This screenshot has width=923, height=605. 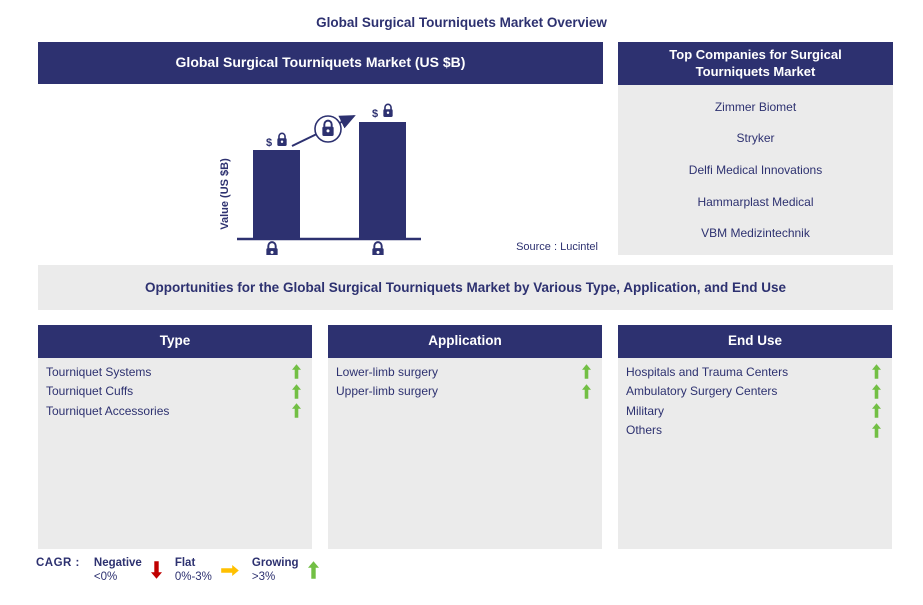 What do you see at coordinates (175, 392) in the screenshot?
I see `segment-item: Tourniquet Cuffs` at bounding box center [175, 392].